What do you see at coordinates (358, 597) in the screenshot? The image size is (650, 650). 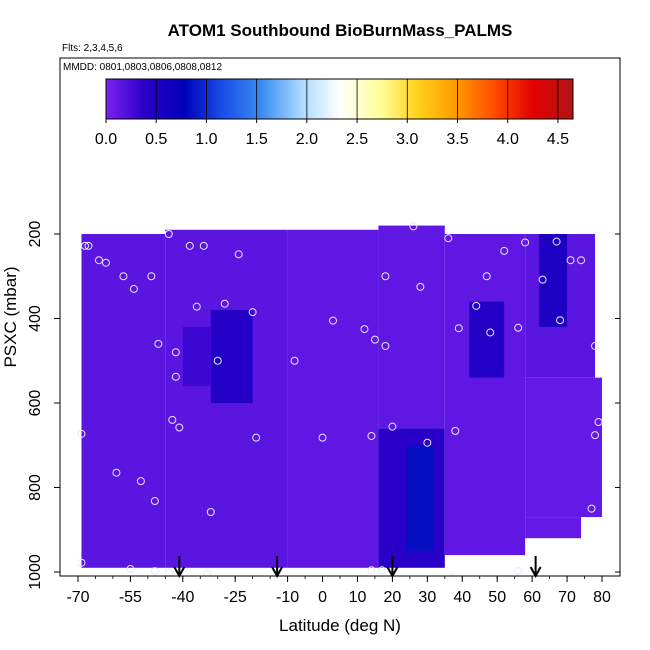 I see `x-tick-label: 10` at bounding box center [358, 597].